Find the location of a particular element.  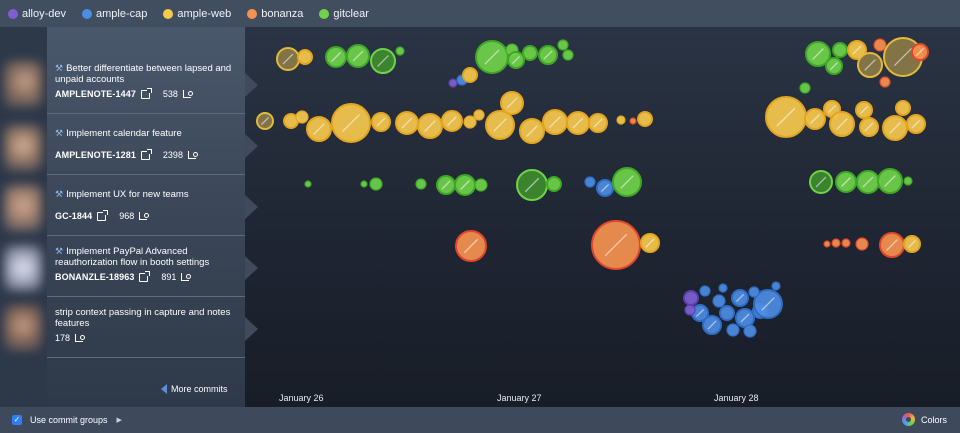

legend-item-bonanza: bonanza is located at coordinates (275, 14).